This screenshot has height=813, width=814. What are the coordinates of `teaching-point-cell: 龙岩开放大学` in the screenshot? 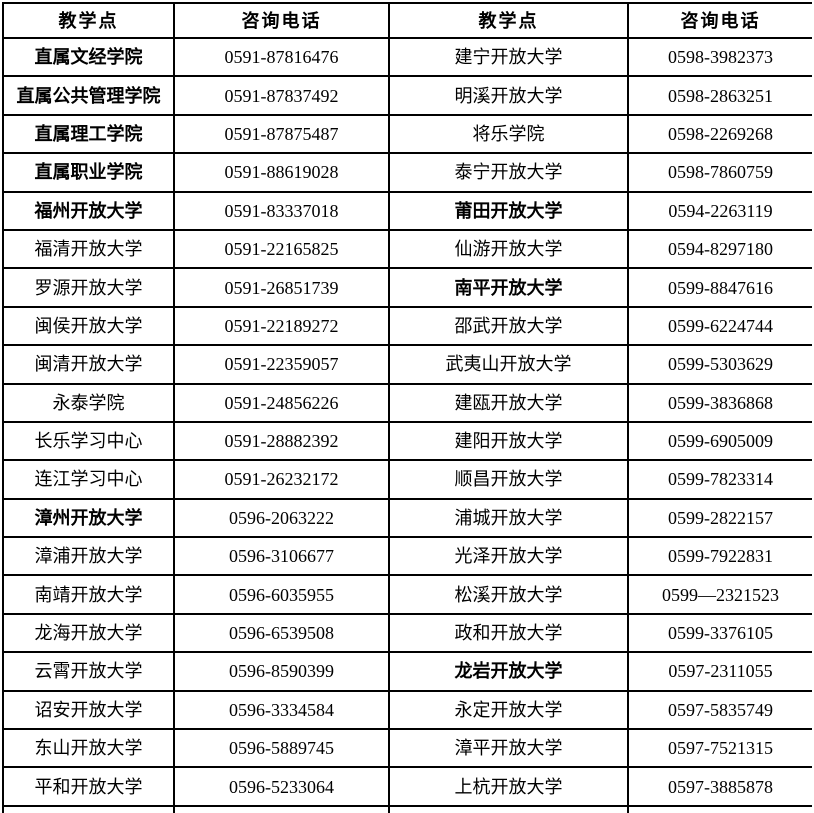 It's located at (508, 671).